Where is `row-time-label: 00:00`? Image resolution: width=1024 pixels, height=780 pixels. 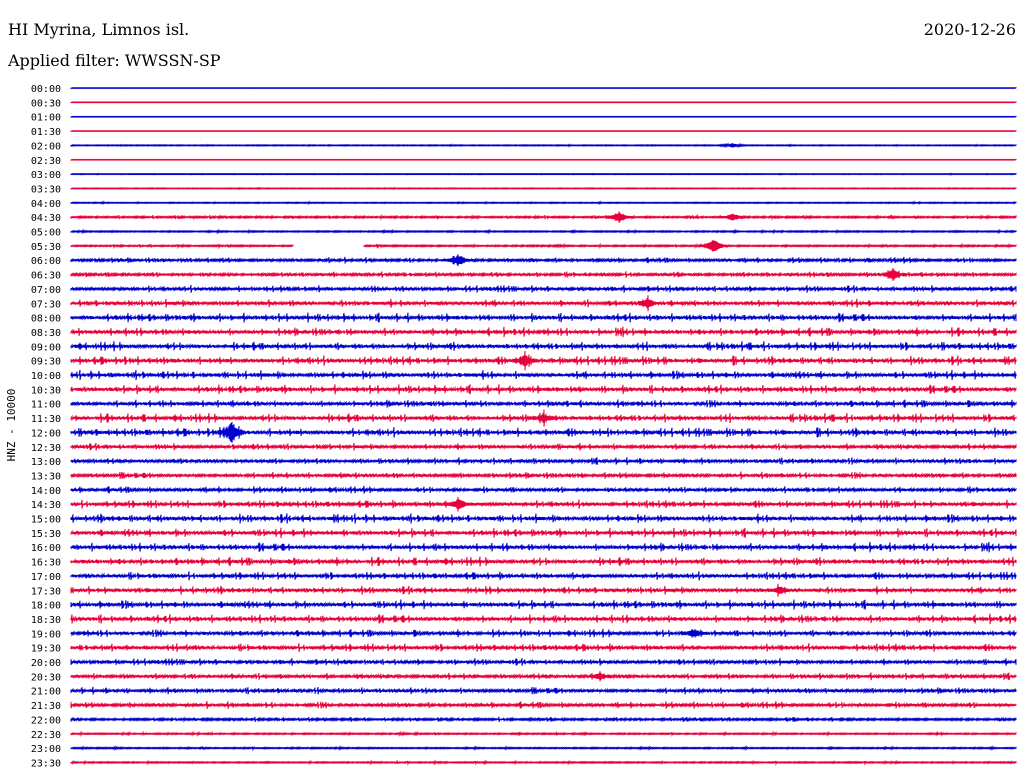
row-time-label: 00:00 is located at coordinates (46, 89).